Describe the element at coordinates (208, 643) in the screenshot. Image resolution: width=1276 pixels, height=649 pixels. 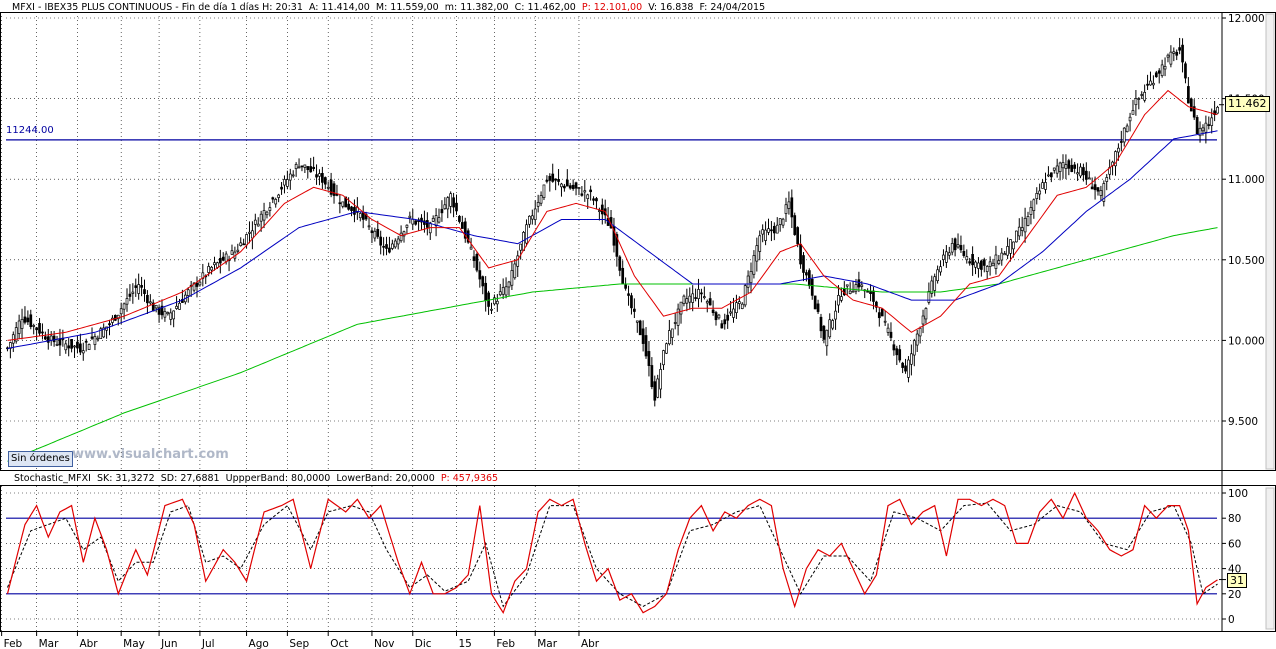
I see `month-label: Jul` at that location.